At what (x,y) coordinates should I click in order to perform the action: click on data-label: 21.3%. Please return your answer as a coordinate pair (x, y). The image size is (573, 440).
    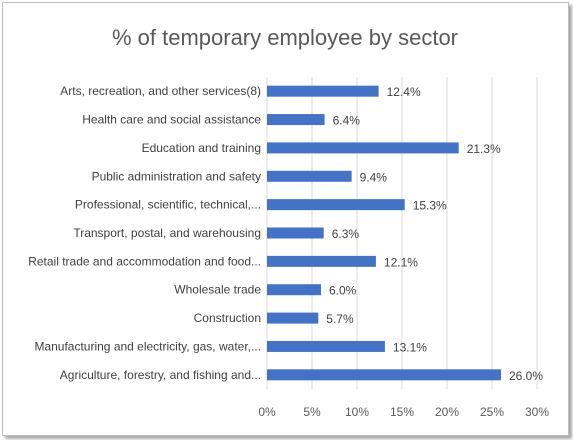
    Looking at the image, I should click on (484, 149).